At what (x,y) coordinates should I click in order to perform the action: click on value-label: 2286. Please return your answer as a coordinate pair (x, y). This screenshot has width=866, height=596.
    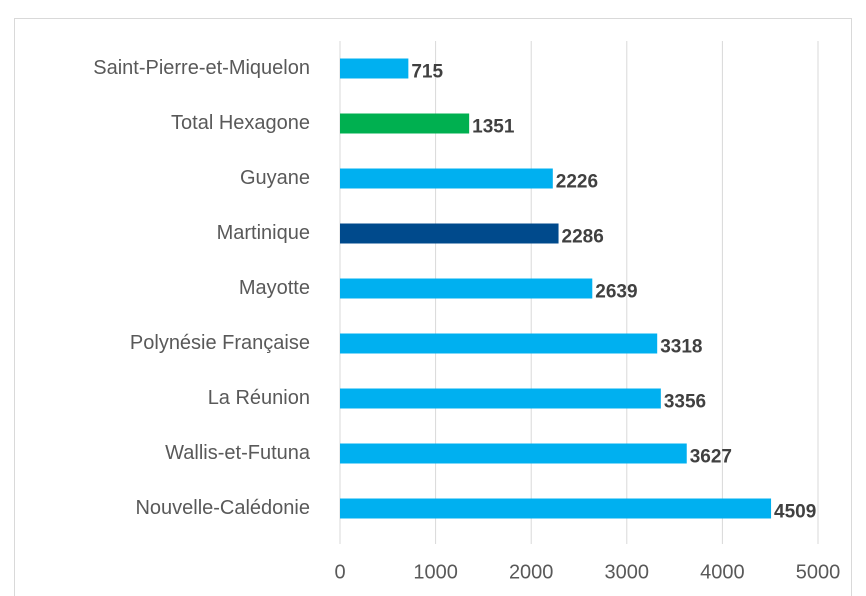
    Looking at the image, I should click on (583, 237).